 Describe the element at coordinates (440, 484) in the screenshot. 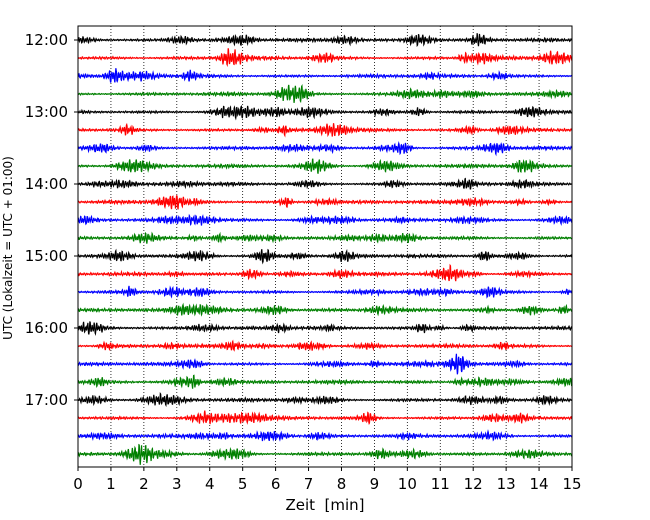

I see `x-tick-label: 11` at that location.